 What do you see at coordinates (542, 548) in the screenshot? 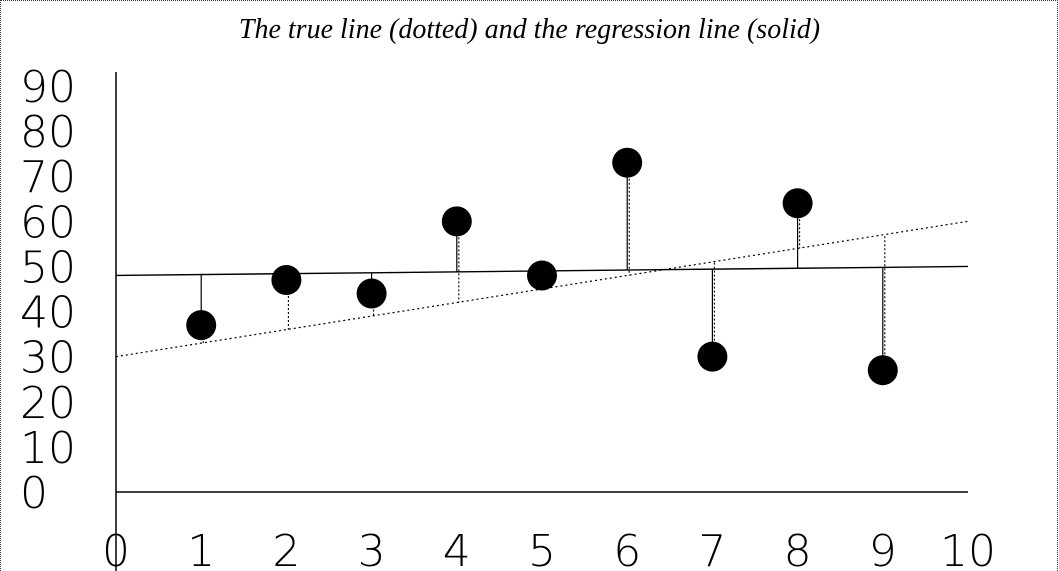
I see `x-tick-label-5: 5` at bounding box center [542, 548].